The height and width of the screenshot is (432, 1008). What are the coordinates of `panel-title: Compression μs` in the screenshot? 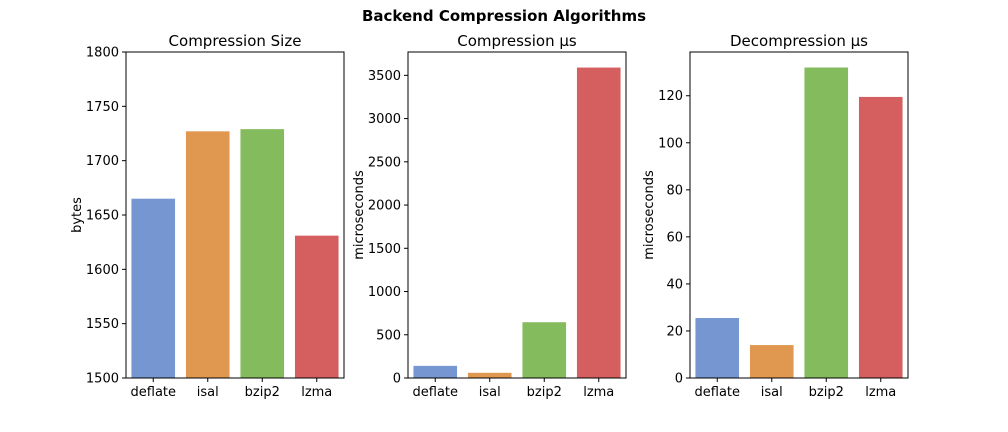 It's located at (517, 41).